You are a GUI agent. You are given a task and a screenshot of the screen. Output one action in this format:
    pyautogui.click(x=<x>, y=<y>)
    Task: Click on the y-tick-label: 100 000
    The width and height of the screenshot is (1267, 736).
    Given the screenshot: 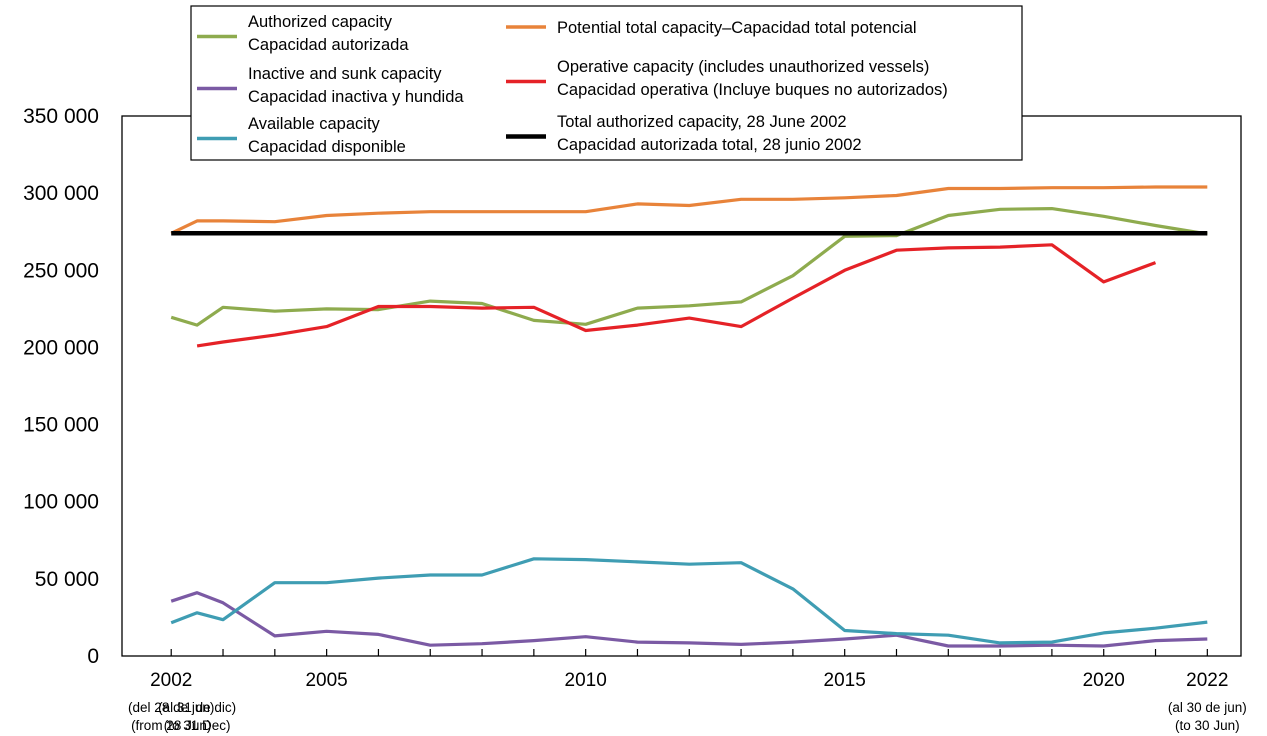 What is the action you would take?
    pyautogui.click(x=61, y=502)
    